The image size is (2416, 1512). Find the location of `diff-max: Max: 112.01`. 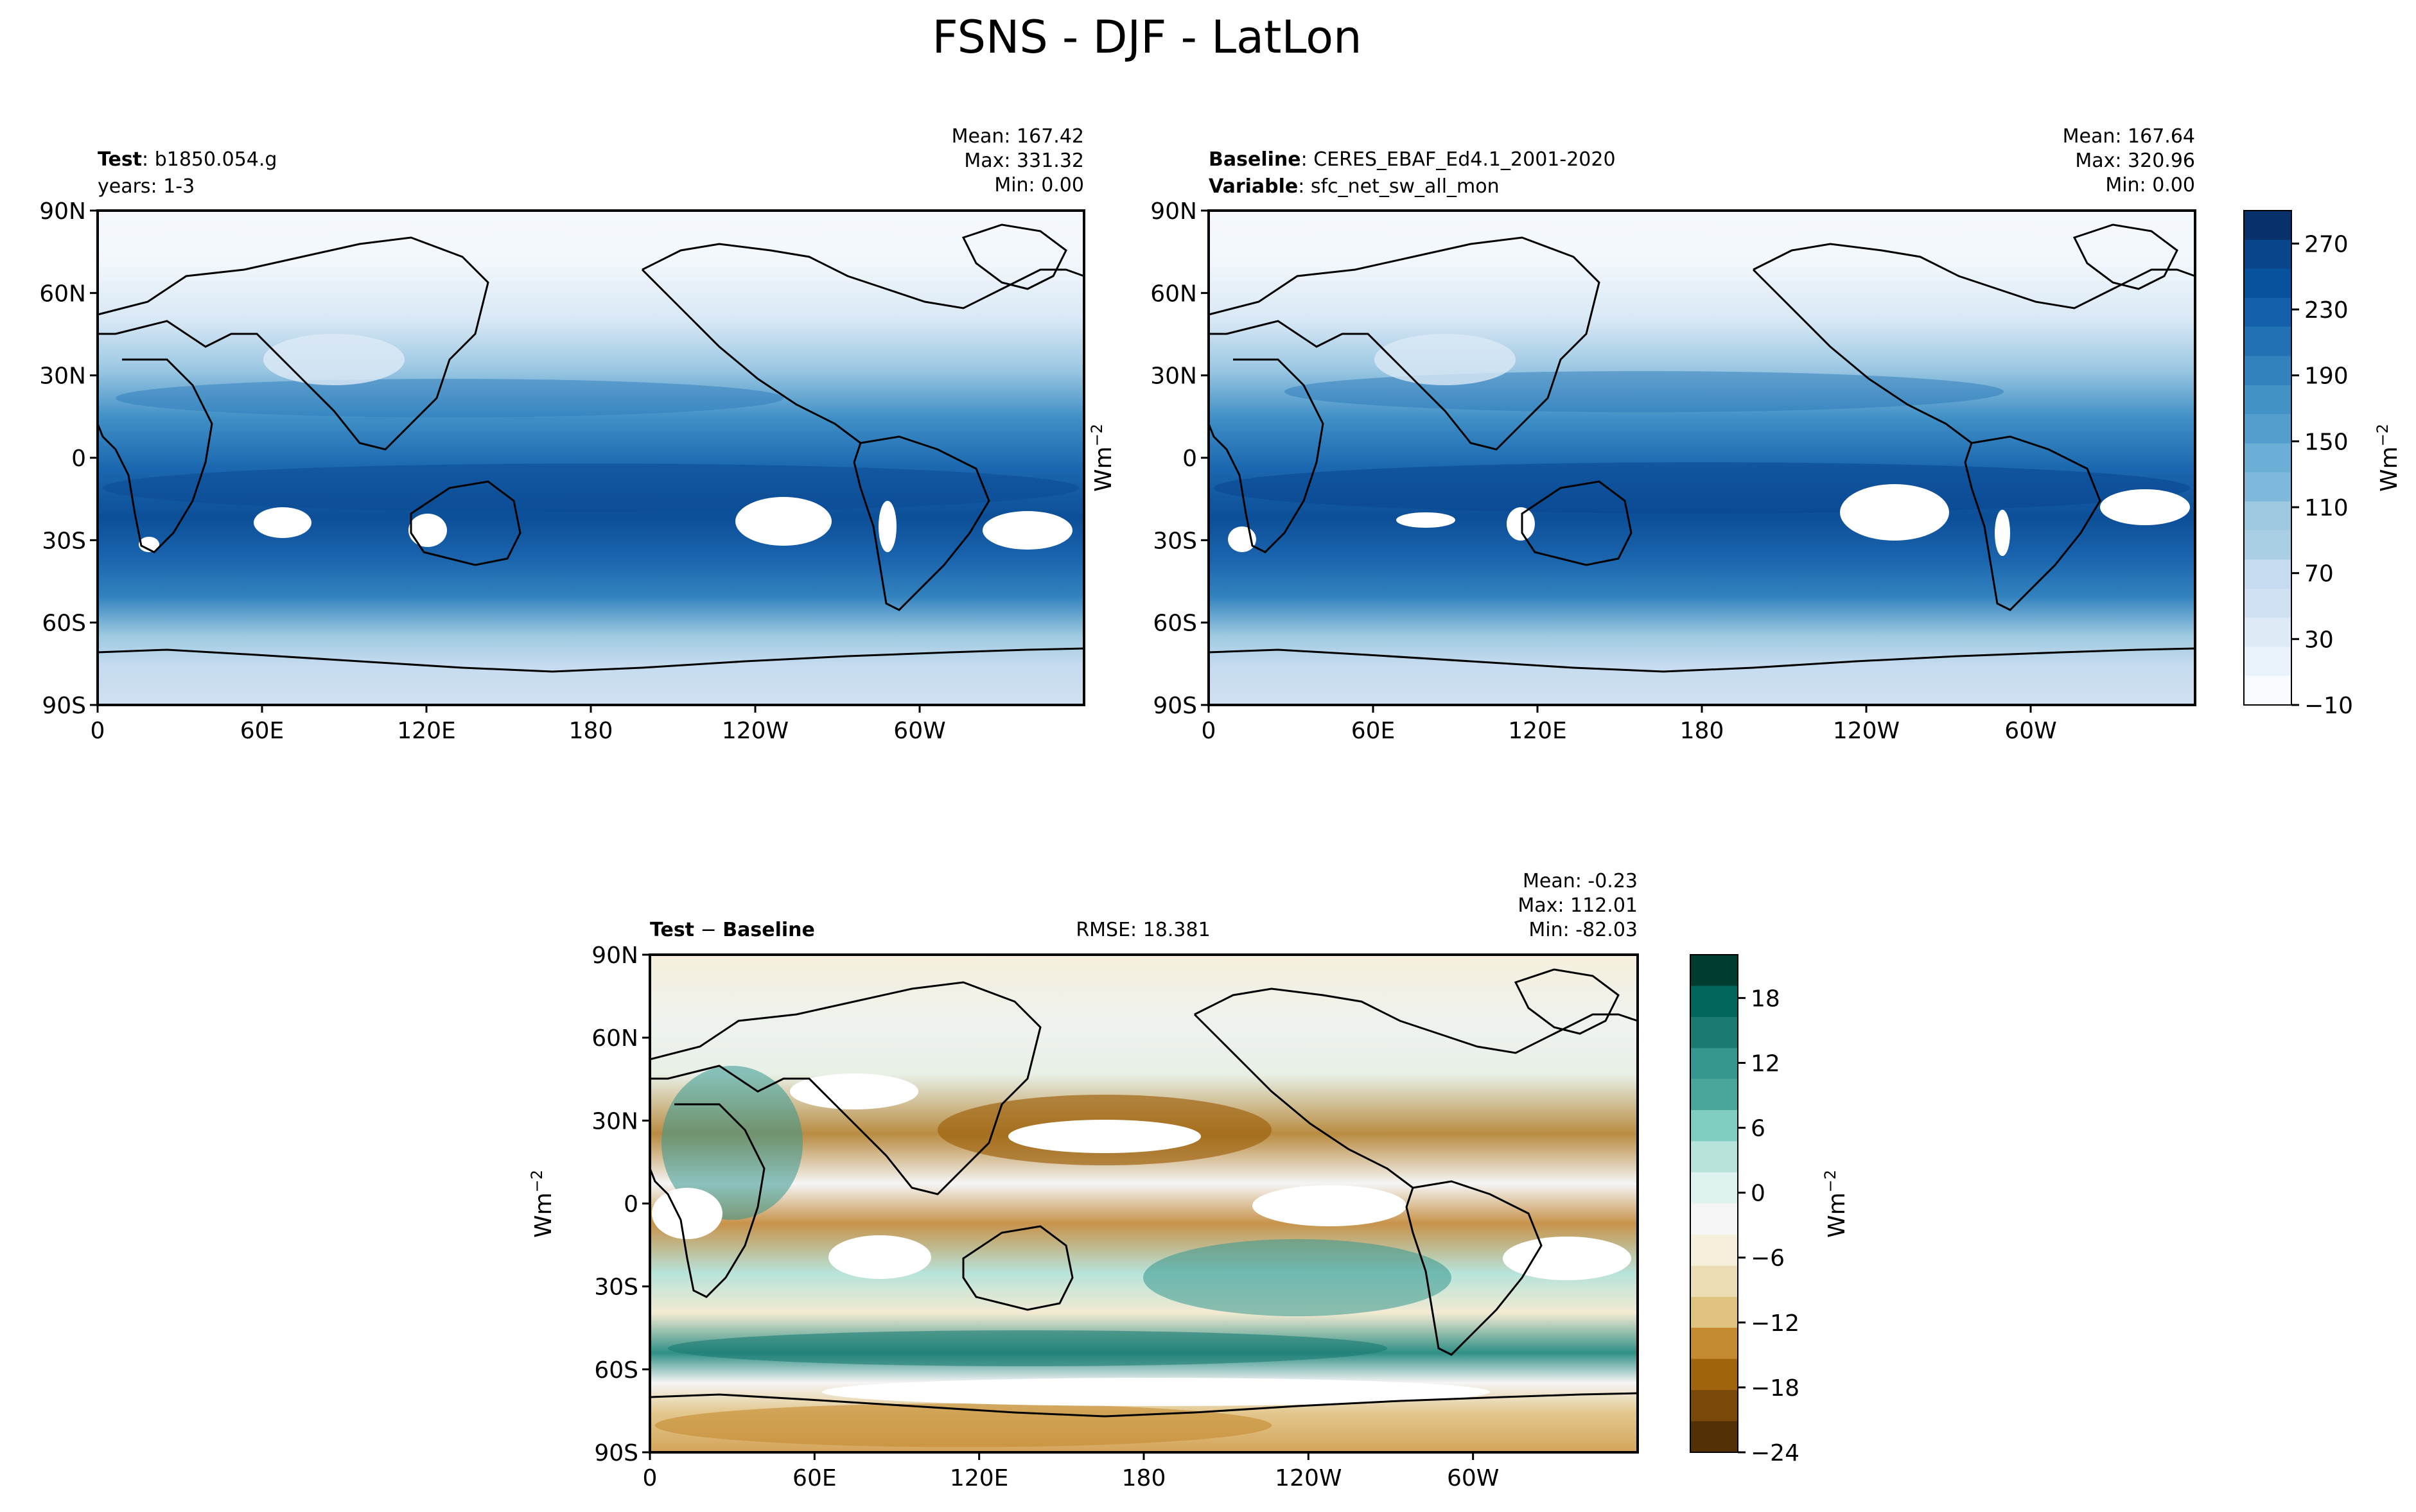

diff-max: Max: 112.01 is located at coordinates (1578, 905).